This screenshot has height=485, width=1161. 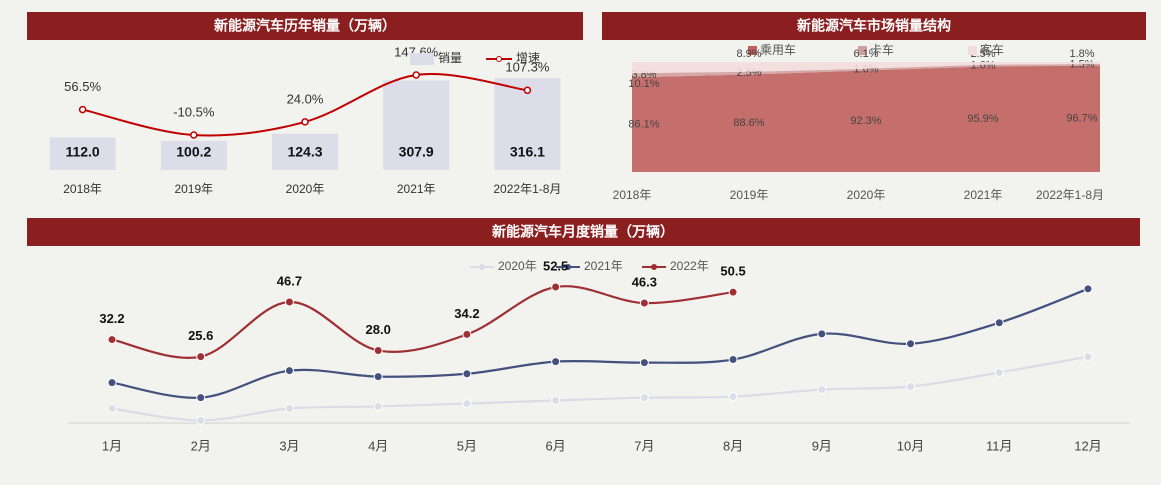 I want to click on area-label: 92.3%, so click(x=865, y=121).